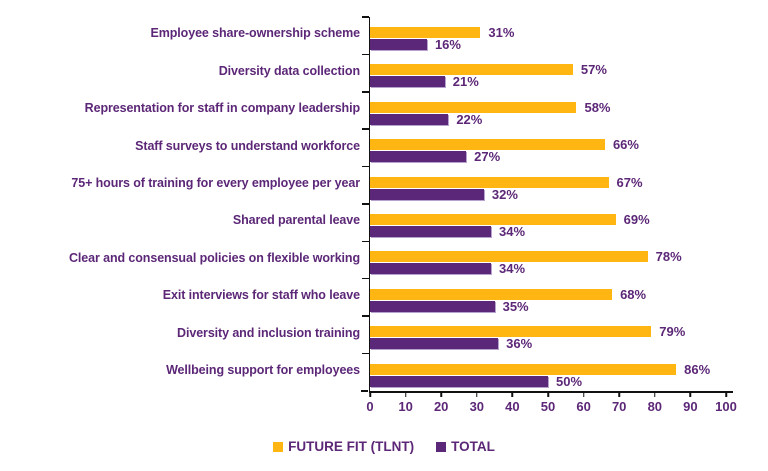  I want to click on bar-group: 57% 21%, so click(569, 76).